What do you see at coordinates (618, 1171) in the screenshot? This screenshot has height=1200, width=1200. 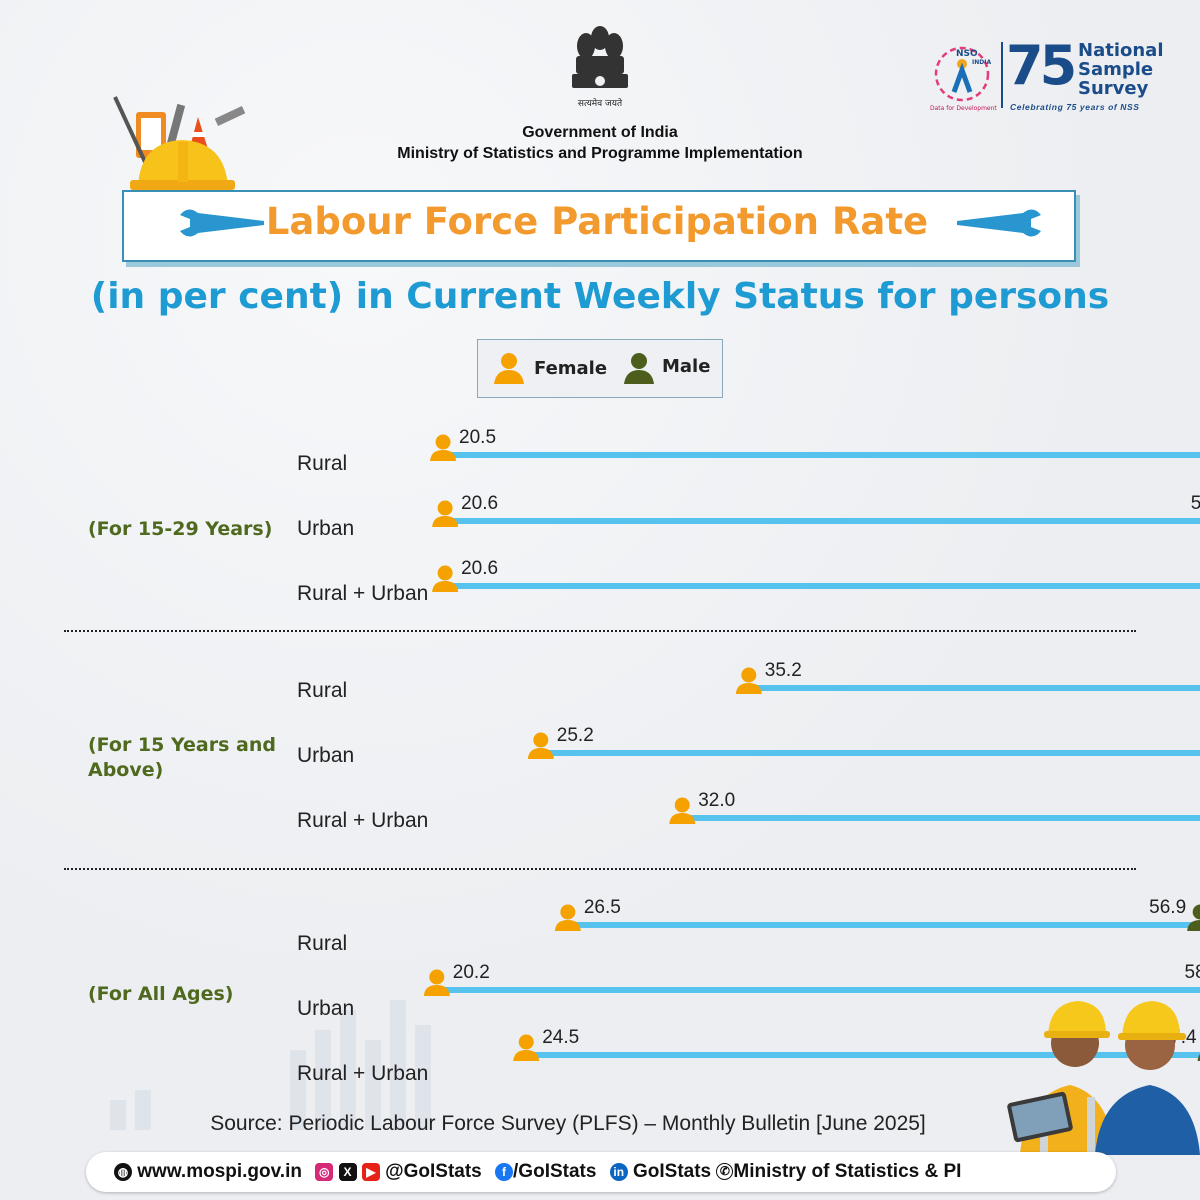 I see `linkedin-icon: in` at bounding box center [618, 1171].